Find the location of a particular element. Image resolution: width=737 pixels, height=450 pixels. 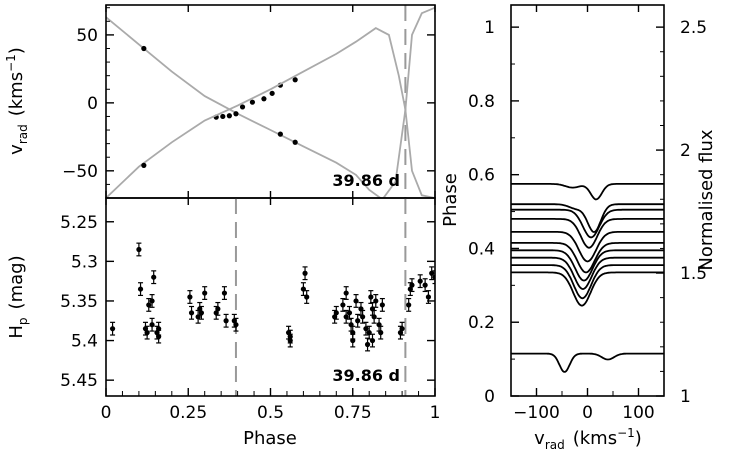

hp-y-axis-label: Hp(mag) is located at coordinates (18, 296).